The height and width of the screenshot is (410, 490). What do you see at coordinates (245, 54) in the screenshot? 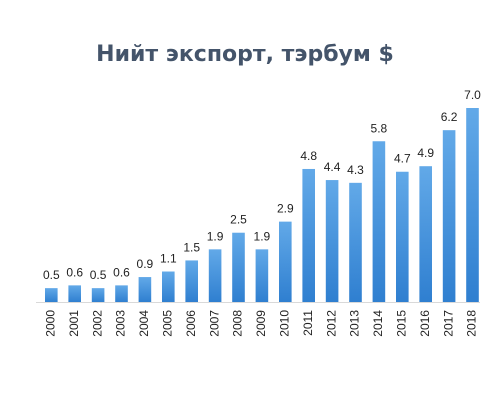
I see `chart-title: Нийт экспорт, тэрбум $` at bounding box center [245, 54].